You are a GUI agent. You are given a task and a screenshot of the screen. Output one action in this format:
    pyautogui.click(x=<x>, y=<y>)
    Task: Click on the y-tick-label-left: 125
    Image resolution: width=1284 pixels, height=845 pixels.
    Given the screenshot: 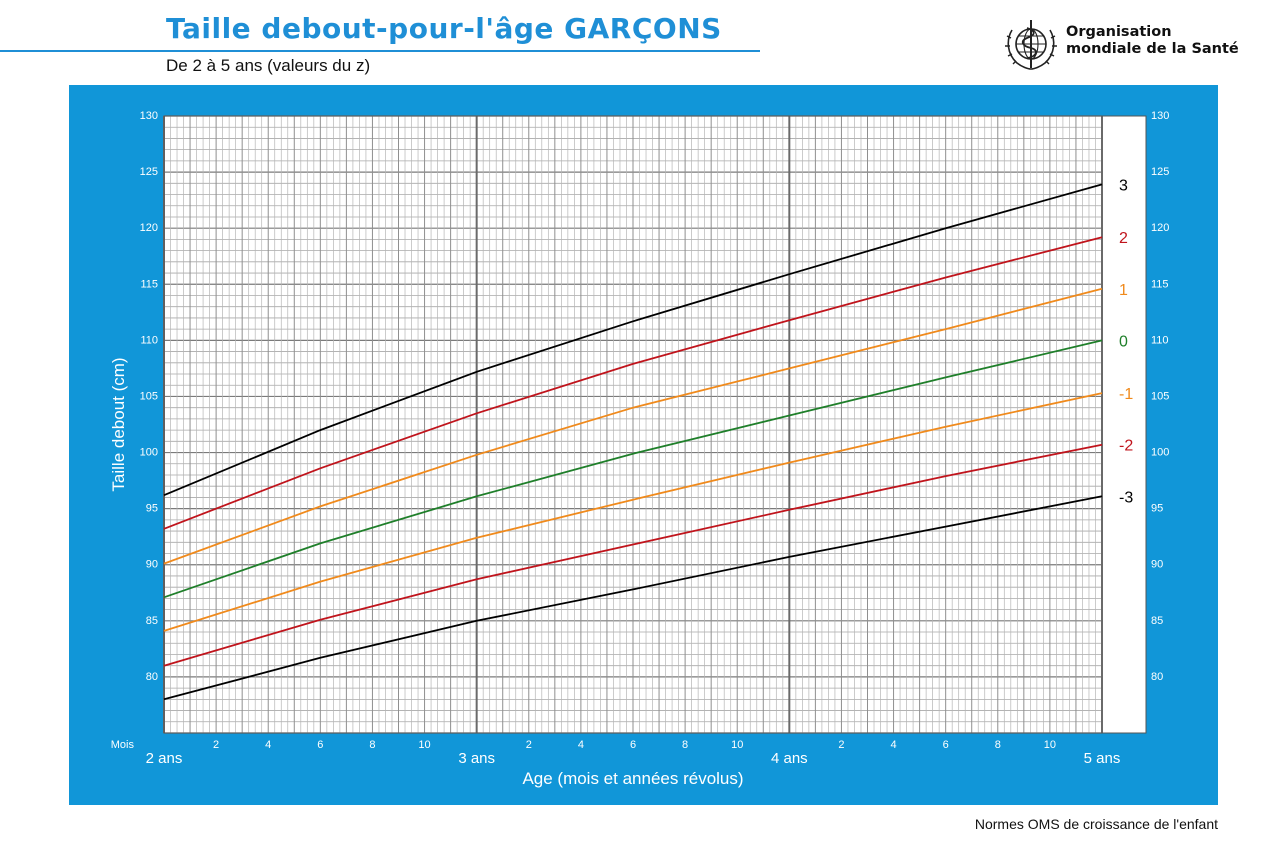 What is the action you would take?
    pyautogui.click(x=149, y=172)
    